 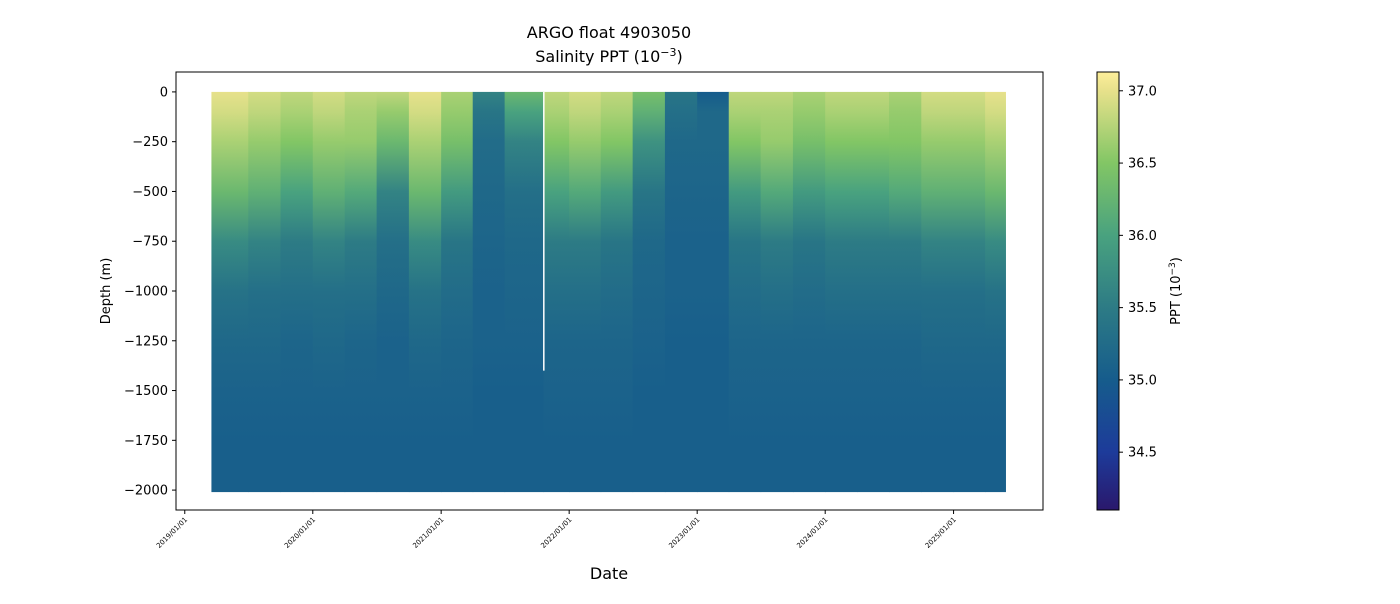 What do you see at coordinates (146, 341) in the screenshot?
I see `y-tick-label: −1250` at bounding box center [146, 341].